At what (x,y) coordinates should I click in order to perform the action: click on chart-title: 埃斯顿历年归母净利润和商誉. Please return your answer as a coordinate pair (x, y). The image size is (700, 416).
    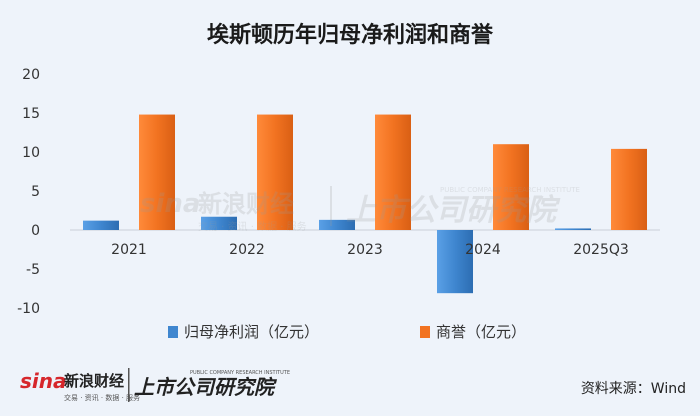
    Looking at the image, I should click on (350, 35).